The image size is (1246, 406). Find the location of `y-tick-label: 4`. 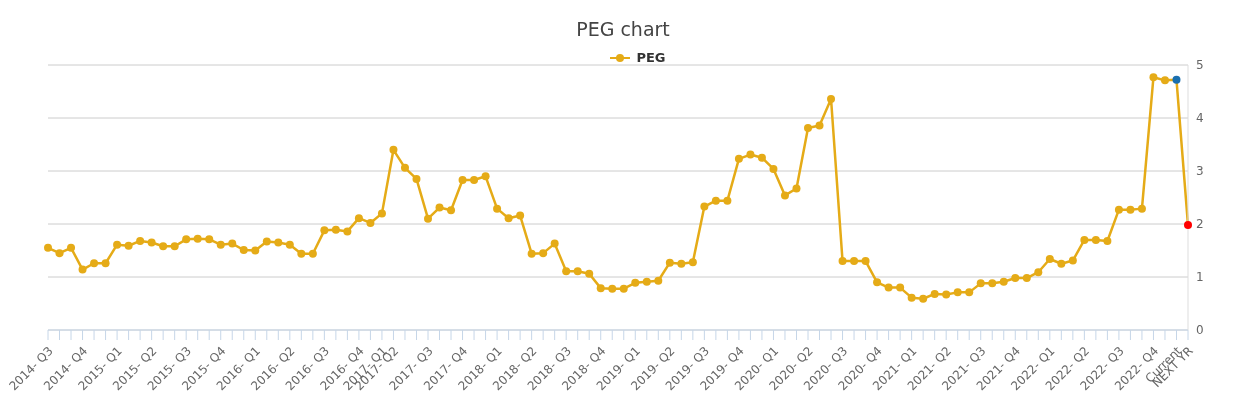

y-tick-label: 4 is located at coordinates (1200, 118).